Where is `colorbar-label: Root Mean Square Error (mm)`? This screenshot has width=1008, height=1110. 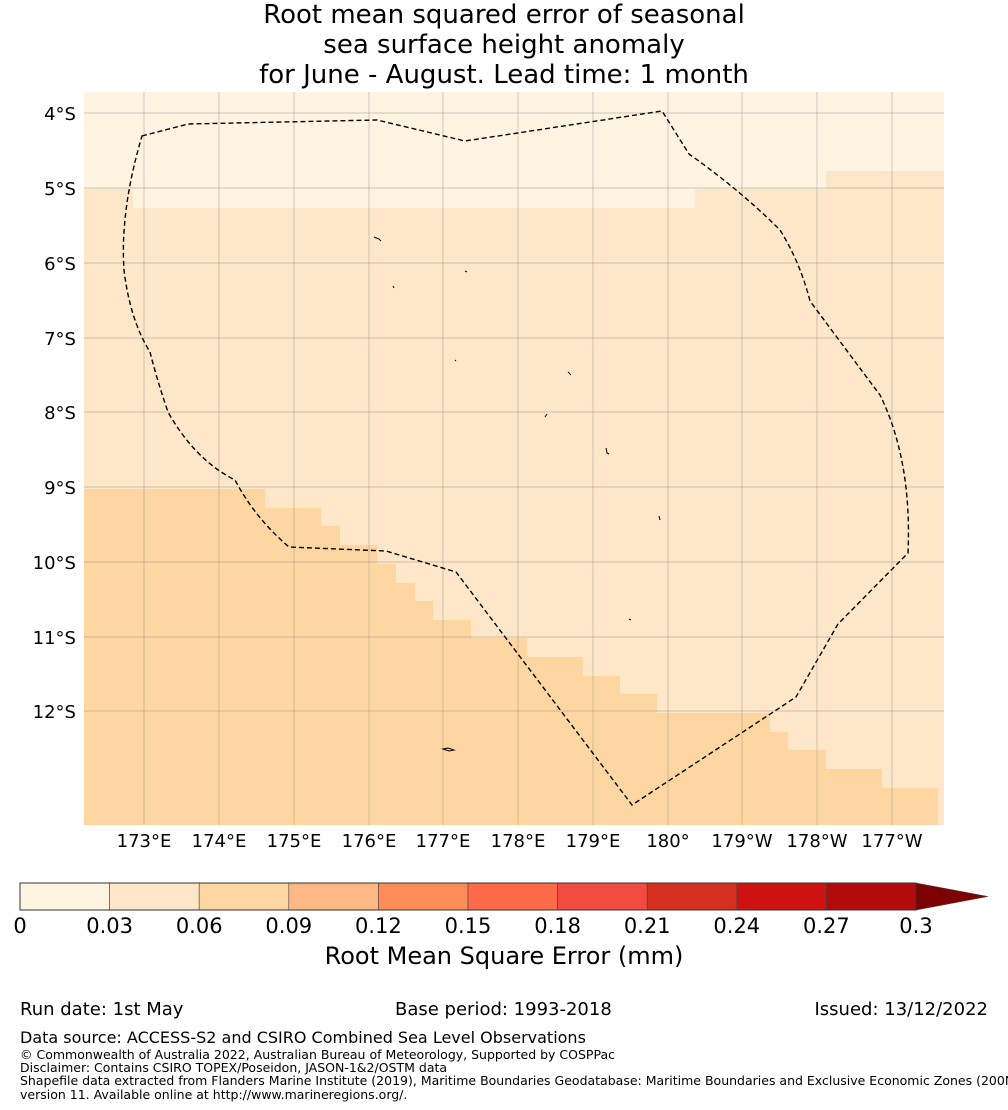 colorbar-label: Root Mean Square Error (mm) is located at coordinates (504, 956).